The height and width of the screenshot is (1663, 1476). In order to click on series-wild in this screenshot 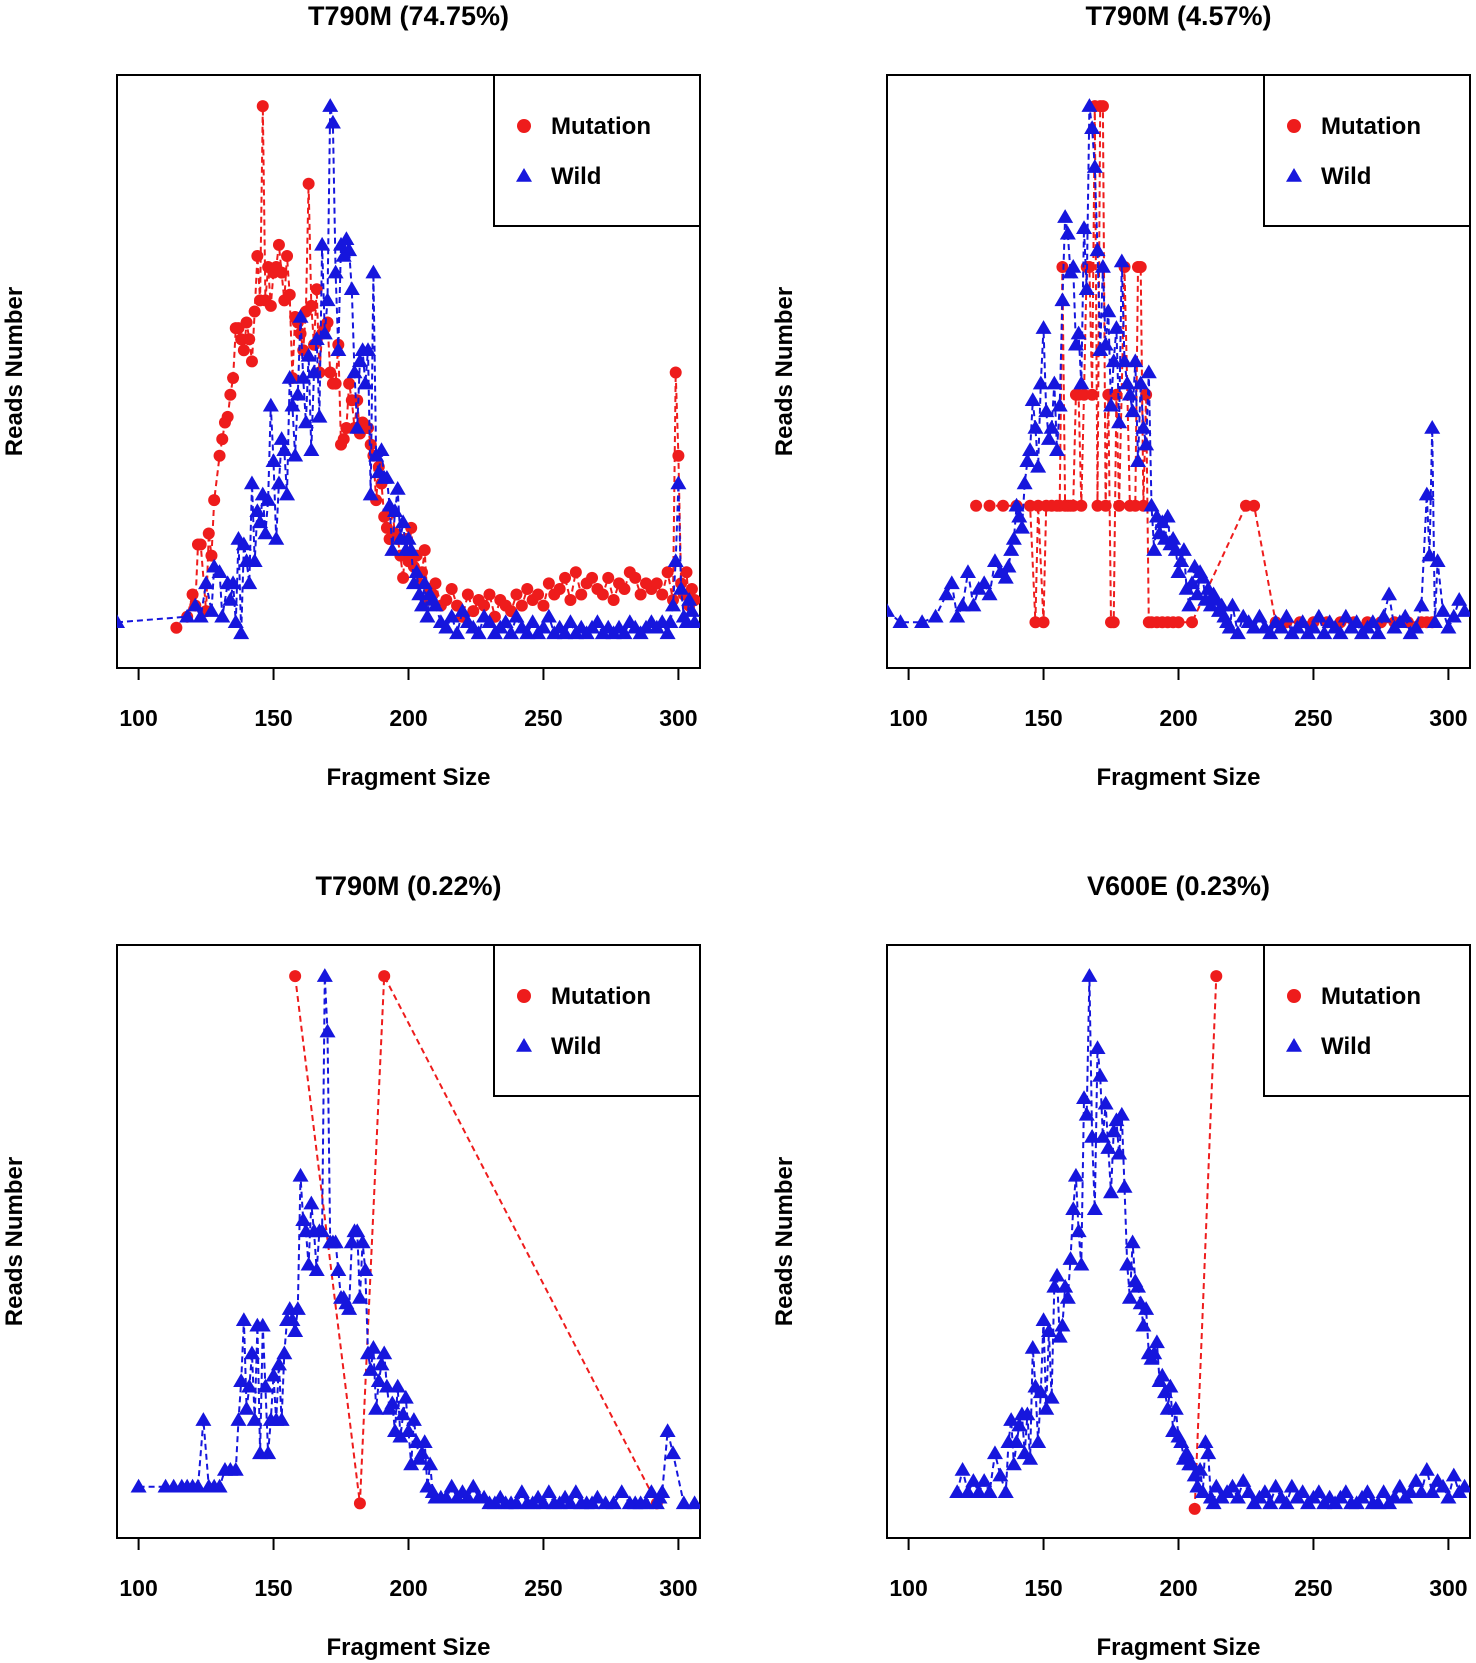, I will do `click(415, 1239)`.